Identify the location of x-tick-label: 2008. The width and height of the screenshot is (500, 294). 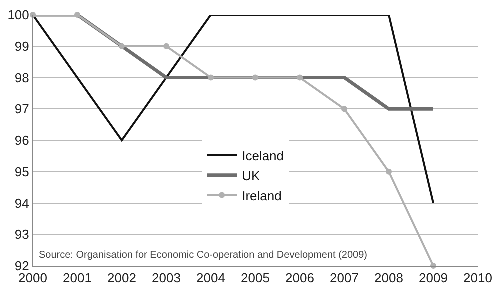
(389, 278).